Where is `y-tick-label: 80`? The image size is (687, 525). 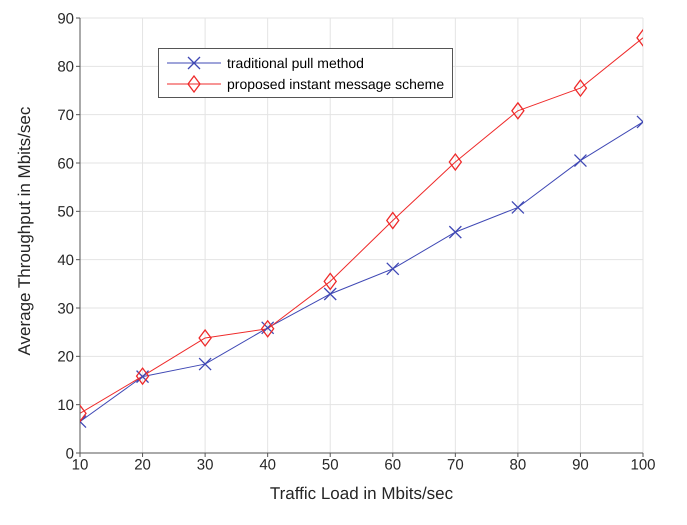
y-tick-label: 80 is located at coordinates (65, 67).